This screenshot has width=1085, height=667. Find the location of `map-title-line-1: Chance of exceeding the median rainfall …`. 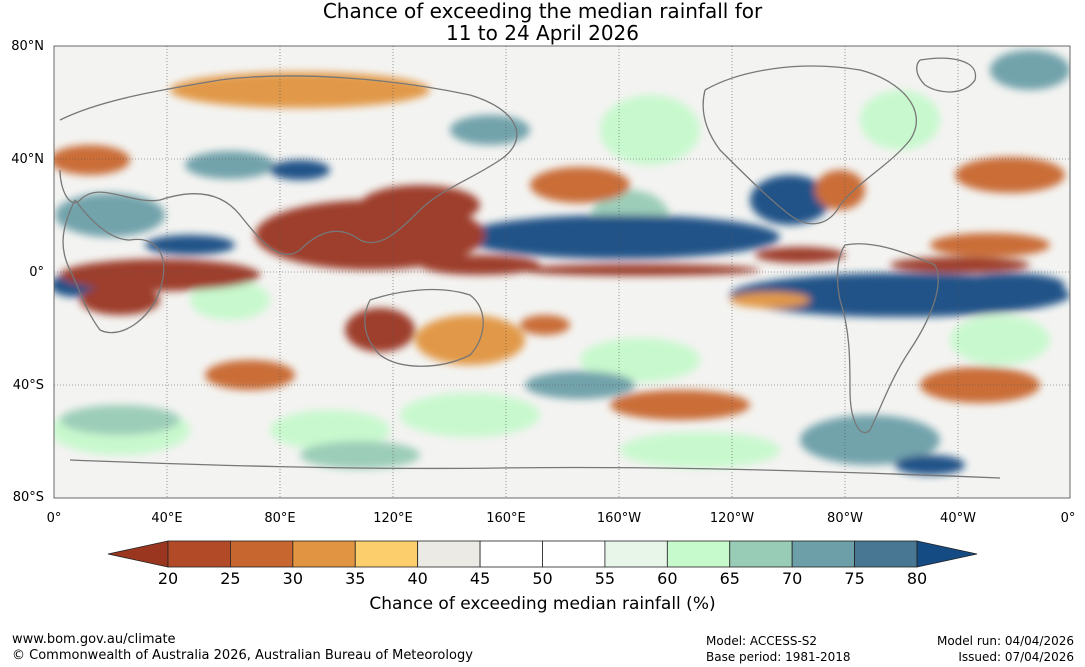

map-title-line-1: Chance of exceeding the median rainfall … is located at coordinates (542, 11).